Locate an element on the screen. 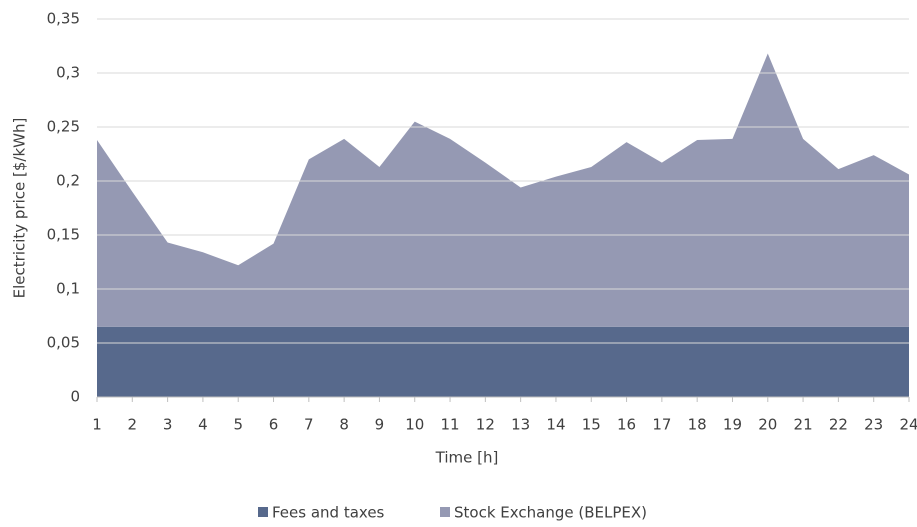 The width and height of the screenshot is (917, 527). x-tick-label: 2 is located at coordinates (133, 425).